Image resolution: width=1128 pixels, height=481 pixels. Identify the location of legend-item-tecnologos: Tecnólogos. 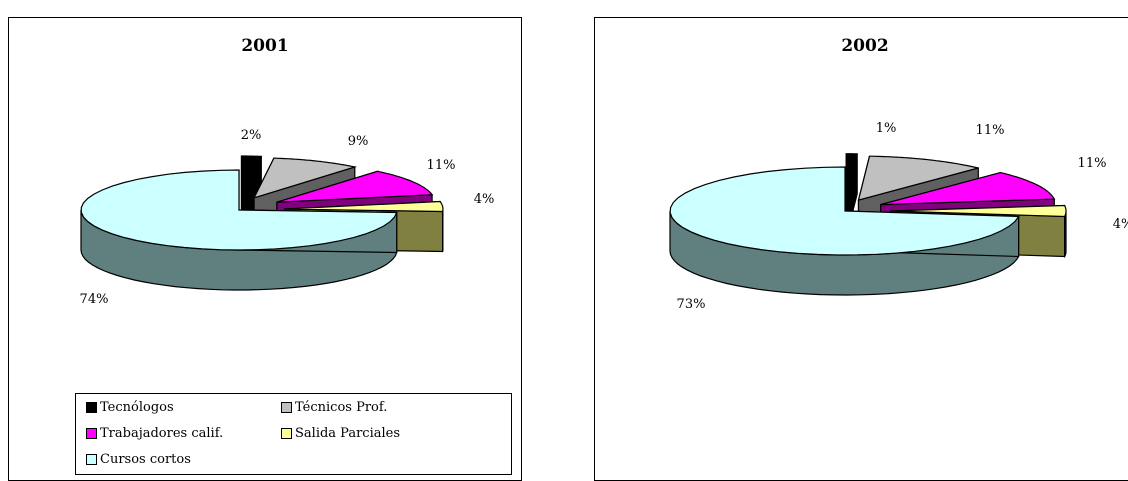
(130, 407).